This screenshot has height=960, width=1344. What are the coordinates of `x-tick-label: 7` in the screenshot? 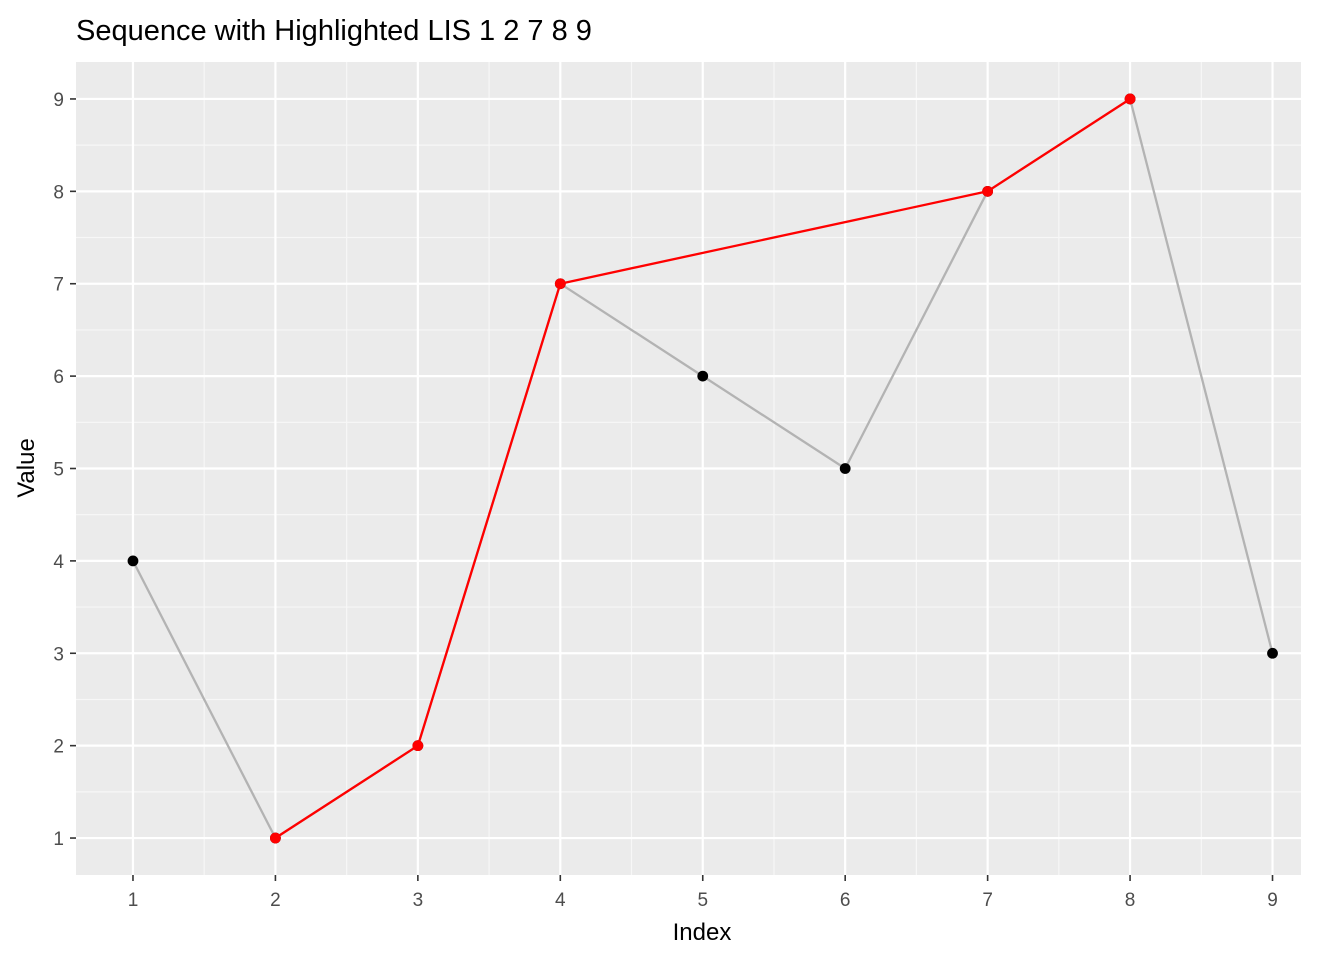 It's located at (987, 900).